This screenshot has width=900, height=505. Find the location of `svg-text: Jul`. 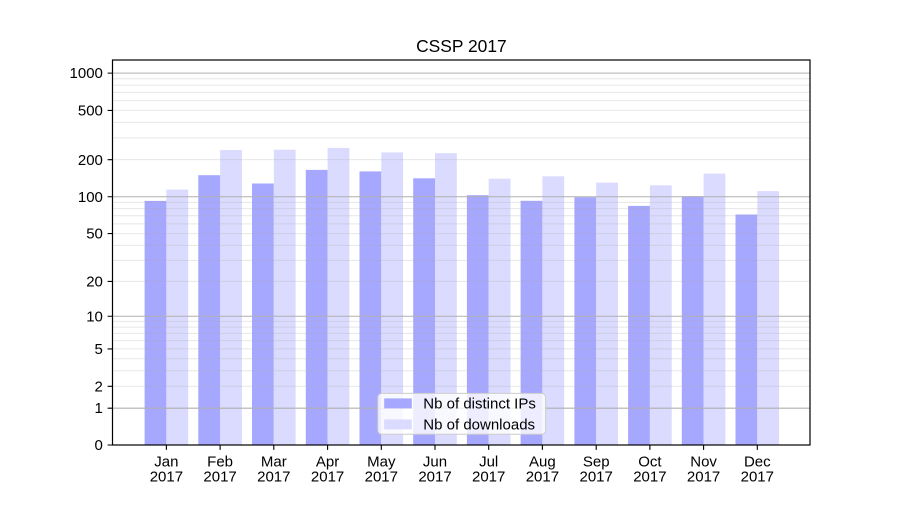

svg-text: Jul is located at coordinates (488, 461).